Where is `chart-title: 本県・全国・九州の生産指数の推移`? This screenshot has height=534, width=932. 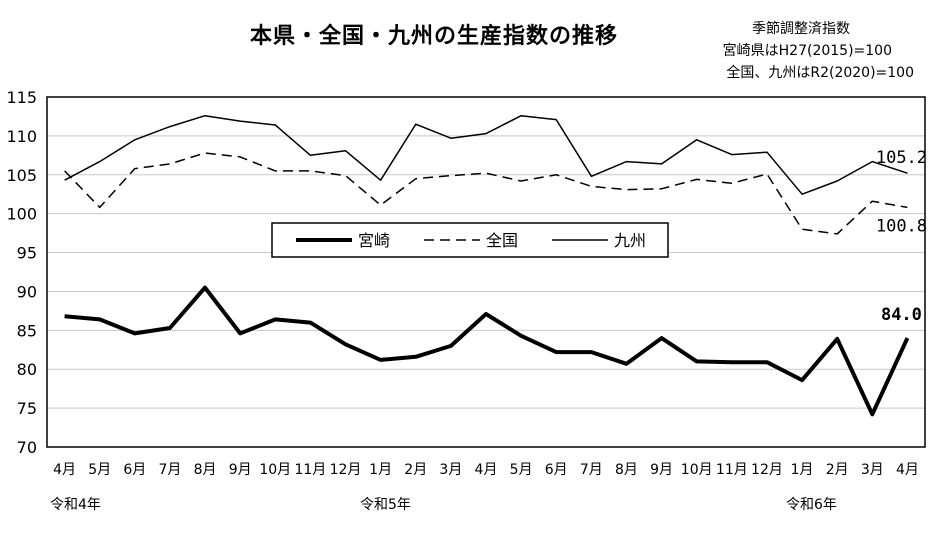
chart-title: 本県・全国・九州の生産指数の推移 is located at coordinates (434, 36).